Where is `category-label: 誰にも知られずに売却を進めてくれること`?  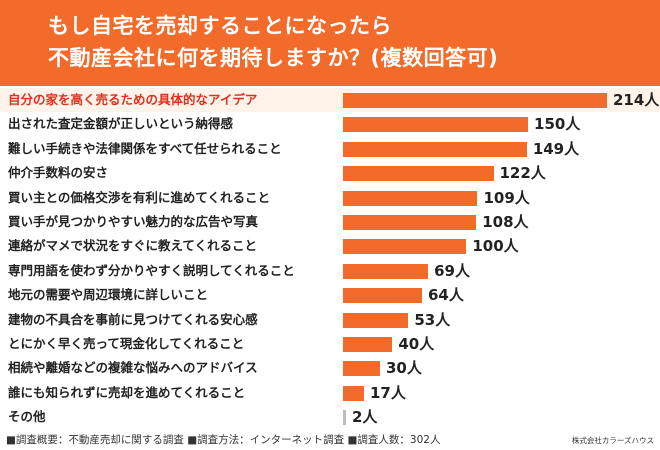 category-label: 誰にも知られずに売却を進めてくれること is located at coordinates (127, 392).